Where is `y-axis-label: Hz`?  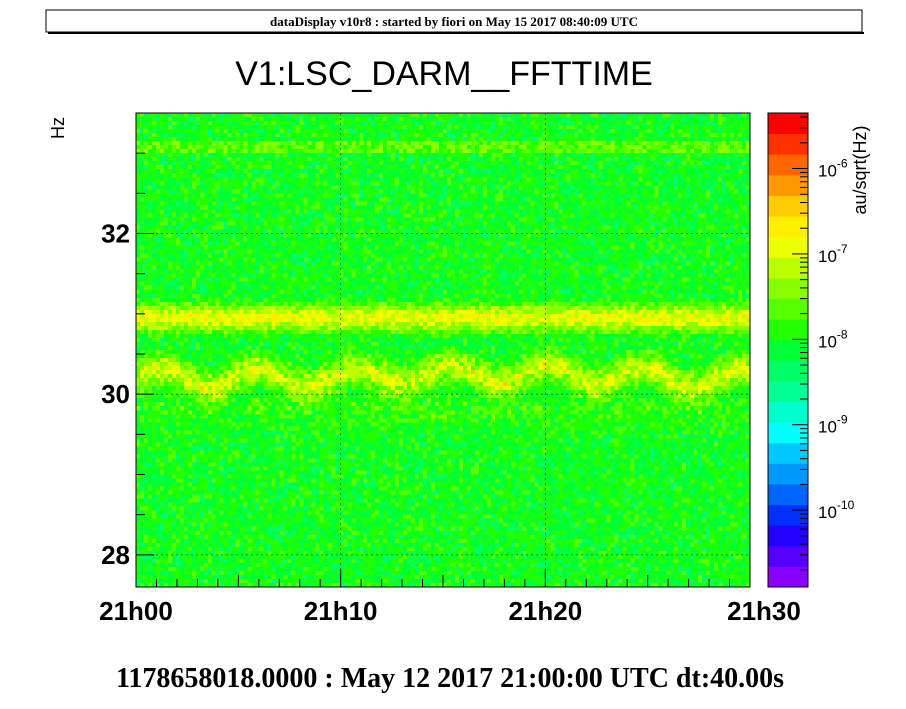
y-axis-label: Hz is located at coordinates (58, 128).